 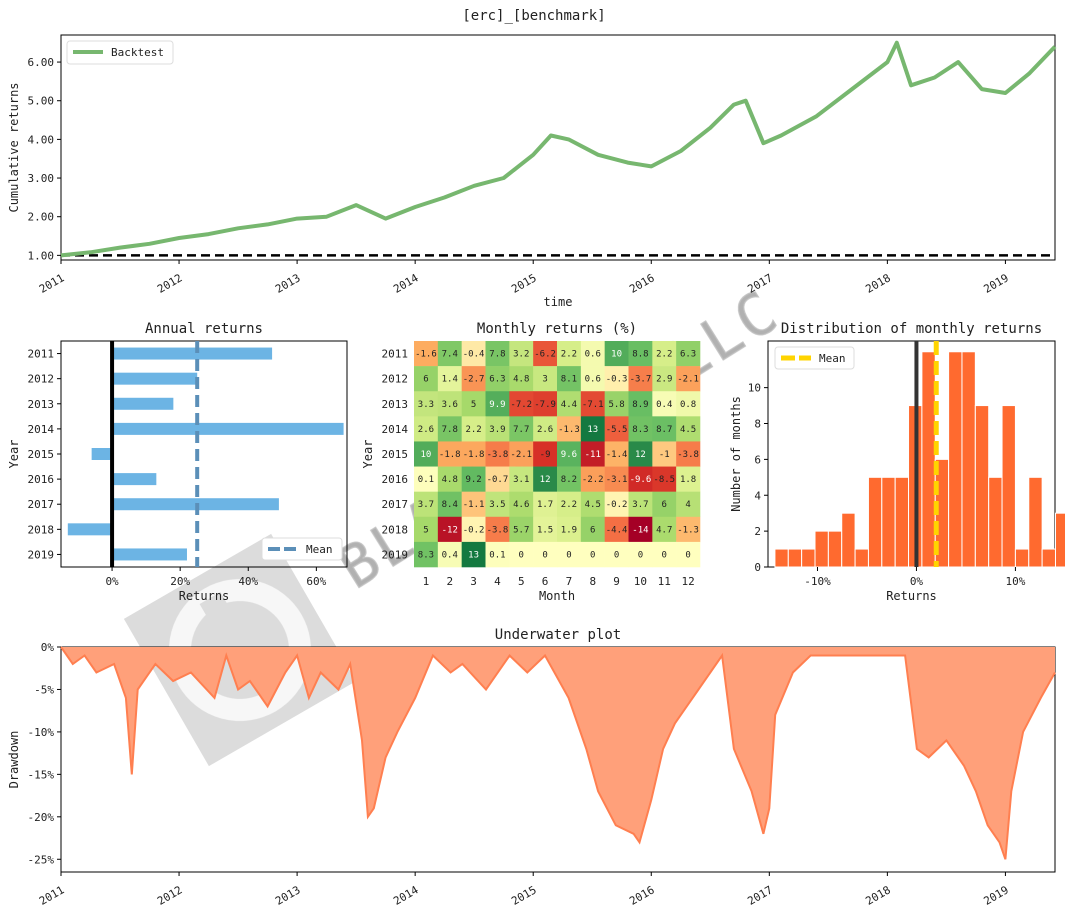 What do you see at coordinates (41, 101) in the screenshot?
I see `y-tick-label: 5.00` at bounding box center [41, 101].